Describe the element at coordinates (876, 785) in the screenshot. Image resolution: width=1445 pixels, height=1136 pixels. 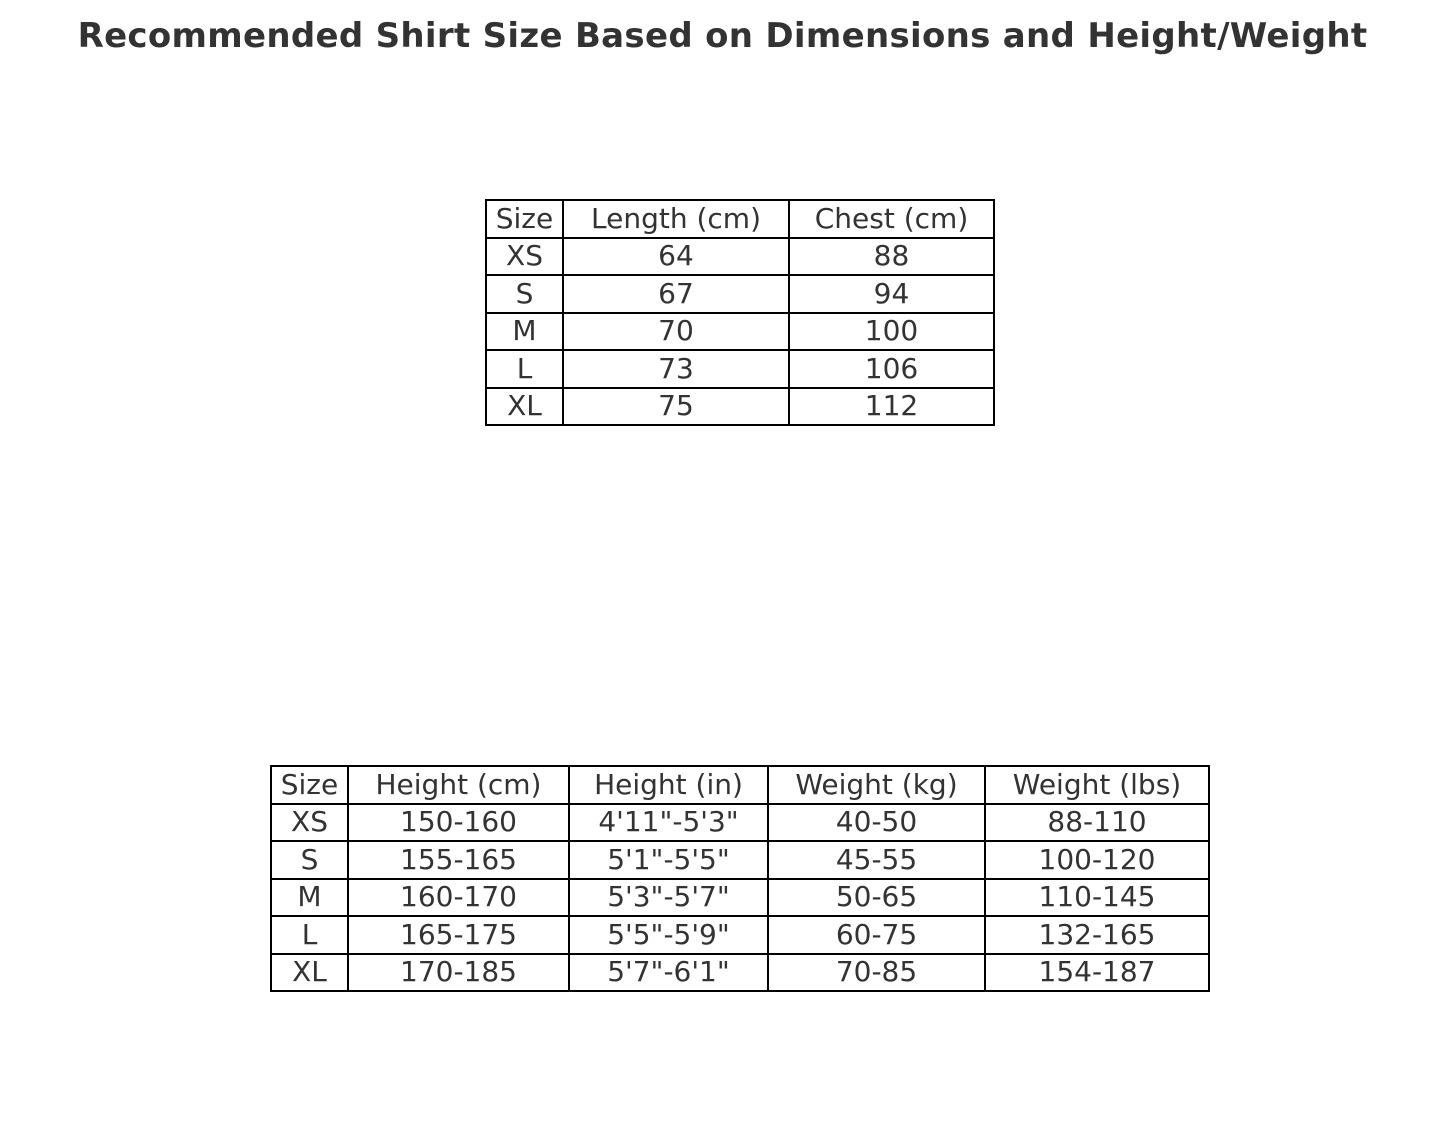
I see `column-header: Weight (kg)` at that location.